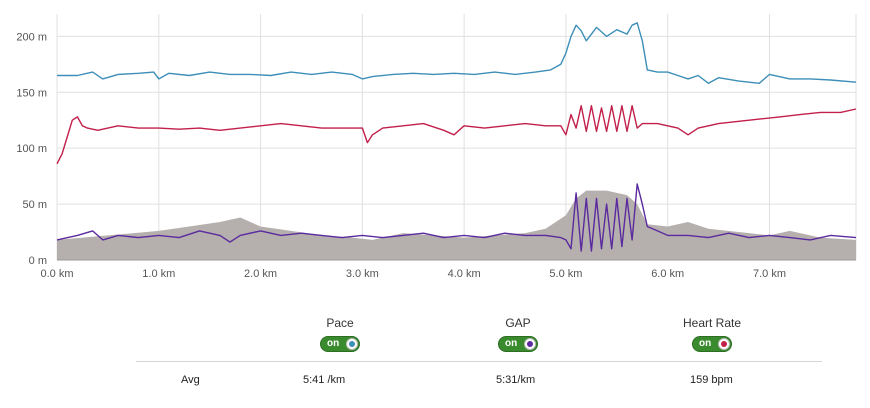 The image size is (870, 408). I want to click on summary-divider, so click(479, 361).